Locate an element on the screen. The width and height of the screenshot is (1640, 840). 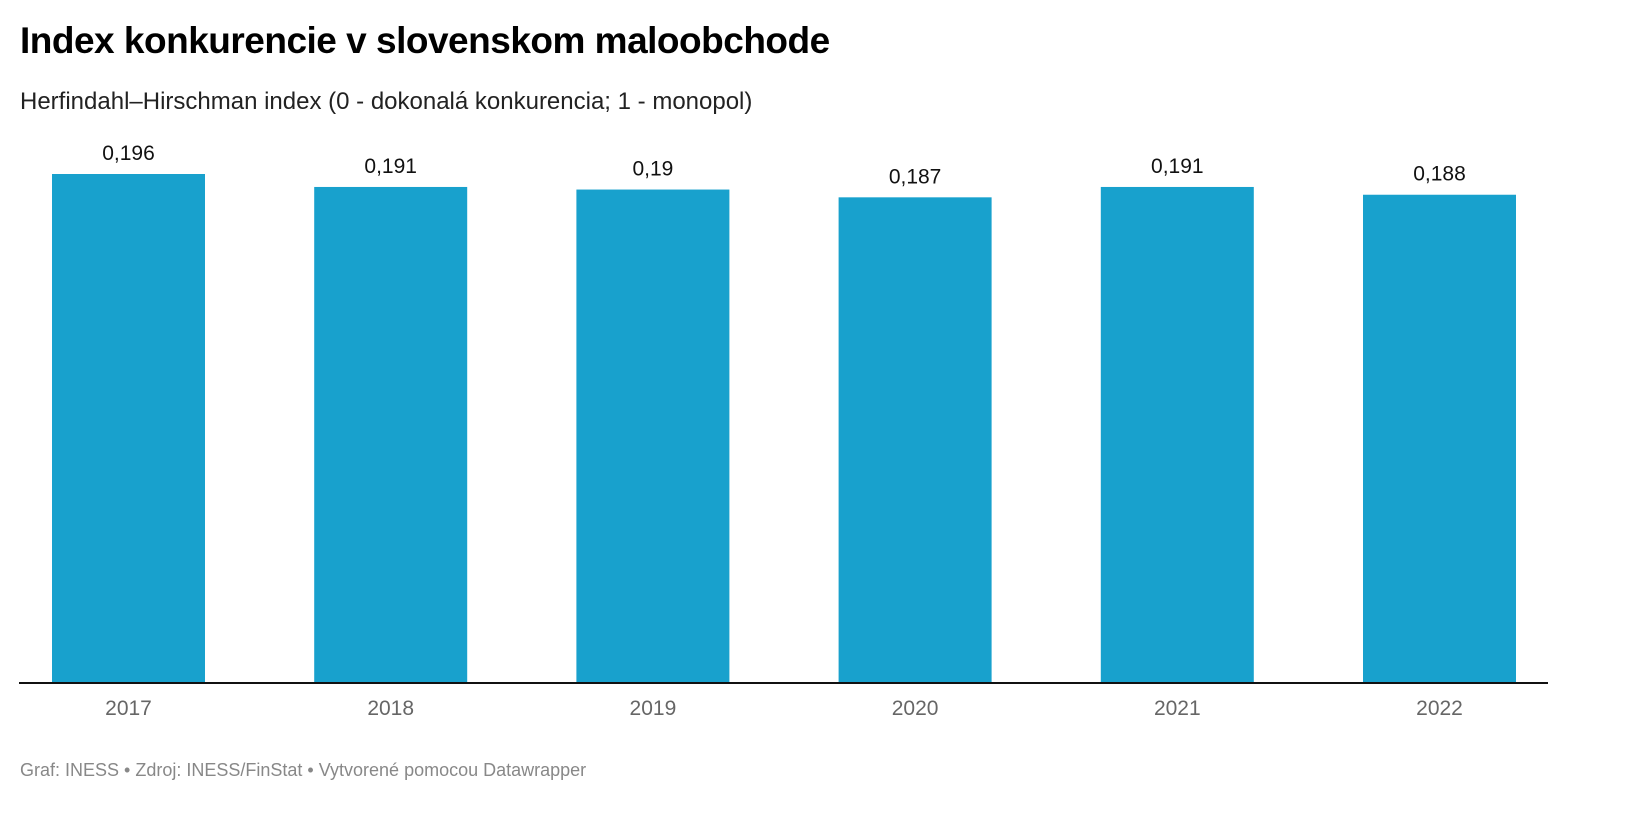
x-tick-label: 2018 is located at coordinates (390, 708).